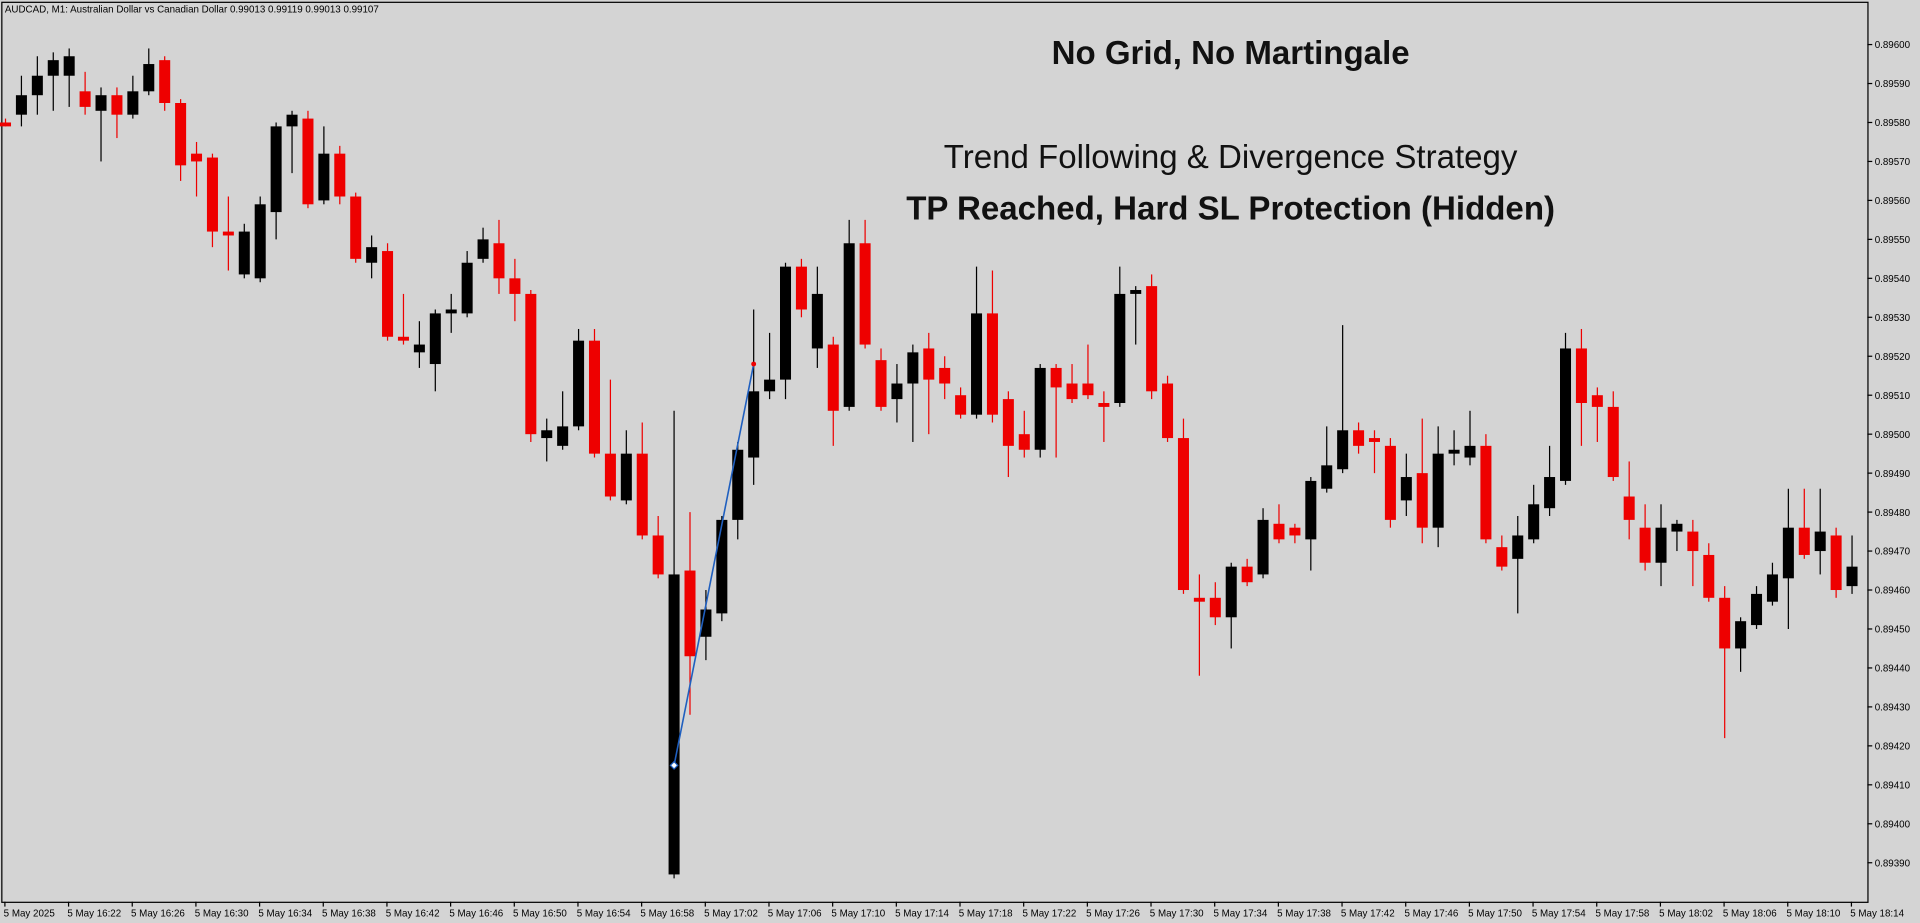 This screenshot has width=1920, height=923. What do you see at coordinates (1230, 209) in the screenshot?
I see `annotation: TP Reached, Hard SL Protection (Hidden)` at bounding box center [1230, 209].